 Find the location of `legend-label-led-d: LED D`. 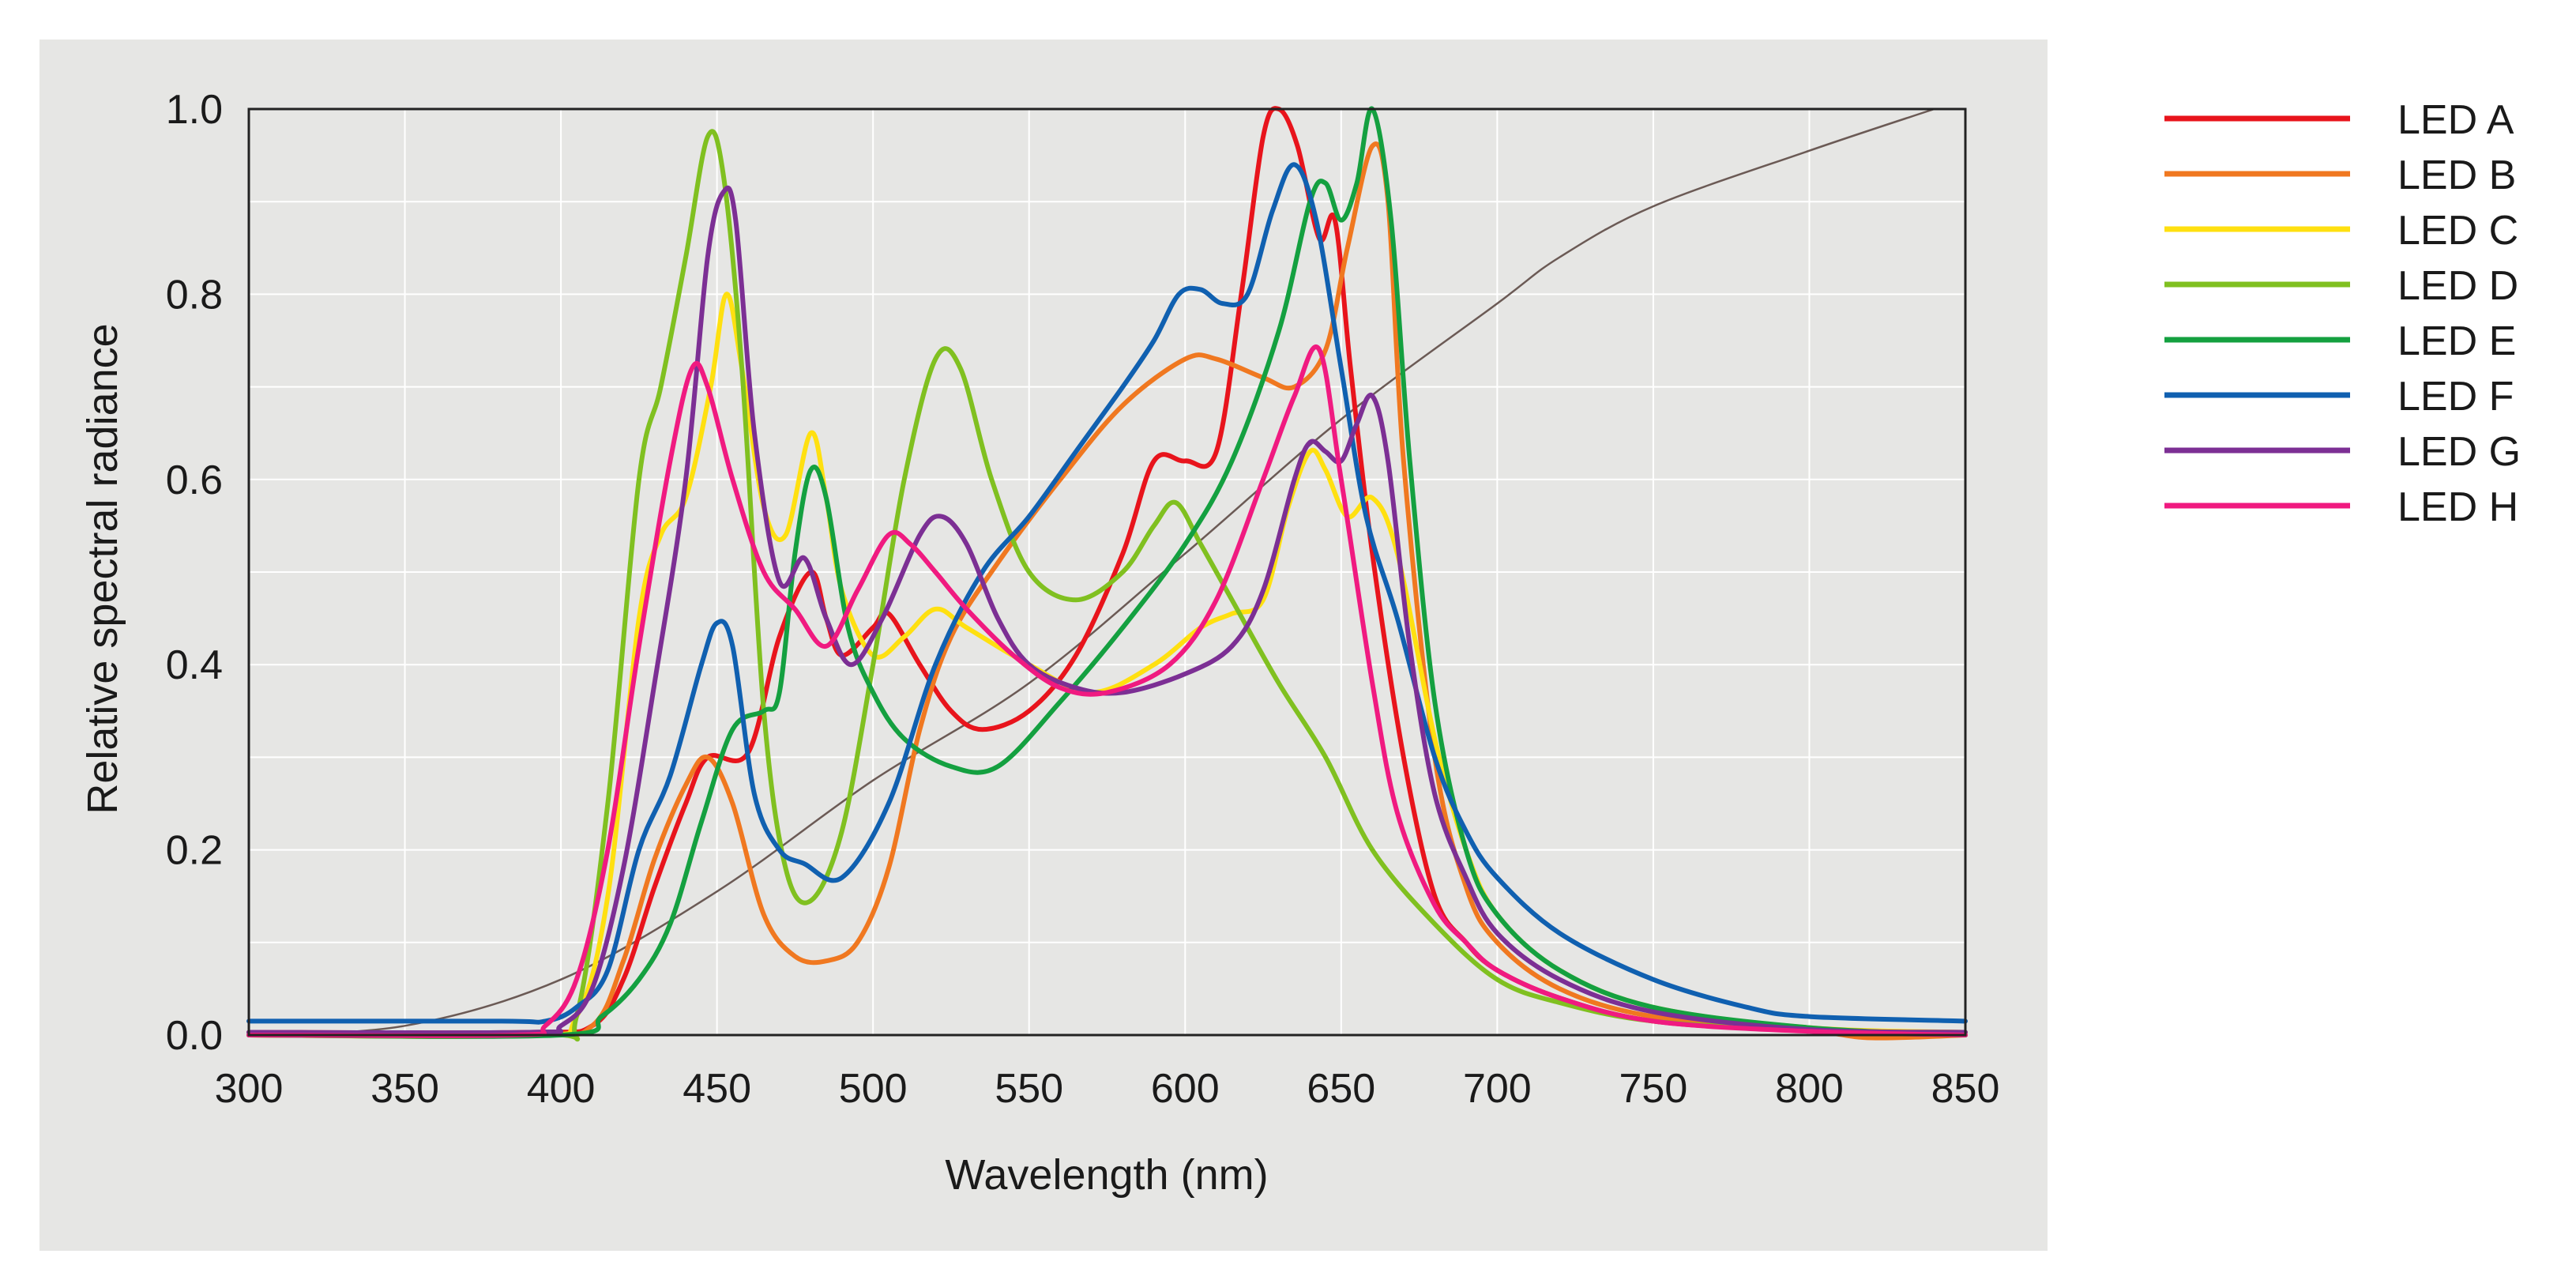

legend-label-led-d: LED D is located at coordinates (2458, 286).